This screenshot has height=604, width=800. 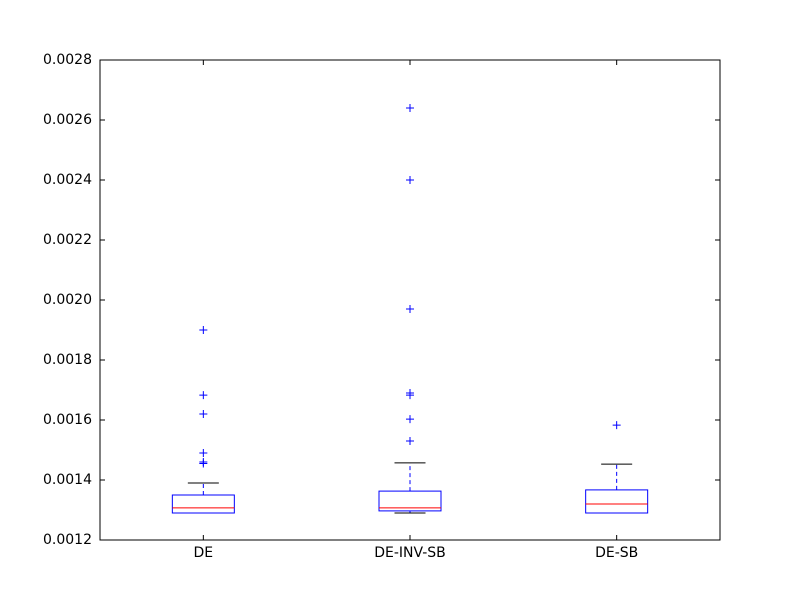 What do you see at coordinates (67, 480) in the screenshot?
I see `y-tick-label: 0.0014` at bounding box center [67, 480].